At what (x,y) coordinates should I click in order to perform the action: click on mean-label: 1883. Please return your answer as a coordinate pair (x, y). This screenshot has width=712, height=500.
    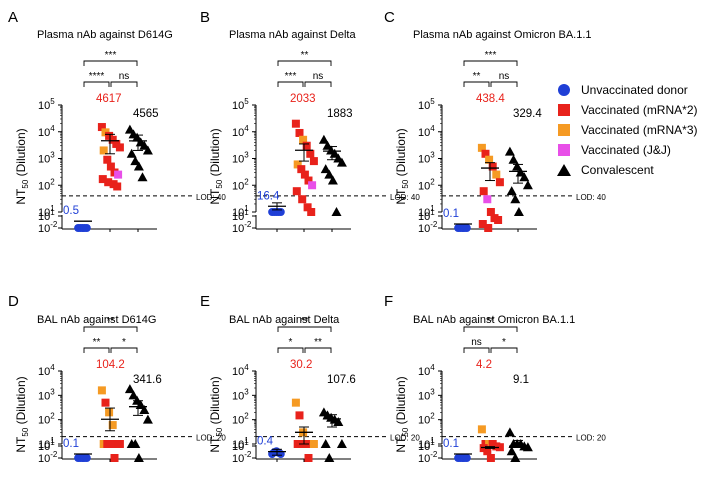
    Looking at the image, I should click on (340, 114).